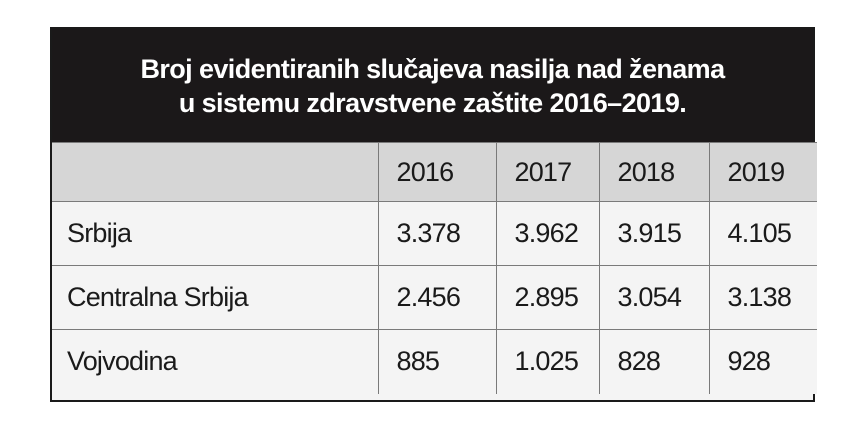  I want to click on table-title-line-2: u sistemu zdravstvene zaštite 2016–2019., so click(432, 102).